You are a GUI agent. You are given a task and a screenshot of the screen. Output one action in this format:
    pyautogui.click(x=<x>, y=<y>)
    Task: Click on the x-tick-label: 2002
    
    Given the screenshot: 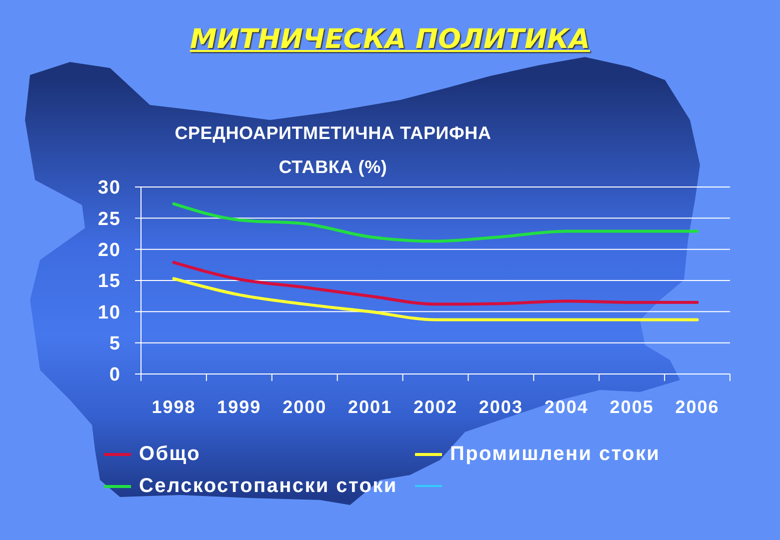 What is the action you would take?
    pyautogui.click(x=435, y=407)
    